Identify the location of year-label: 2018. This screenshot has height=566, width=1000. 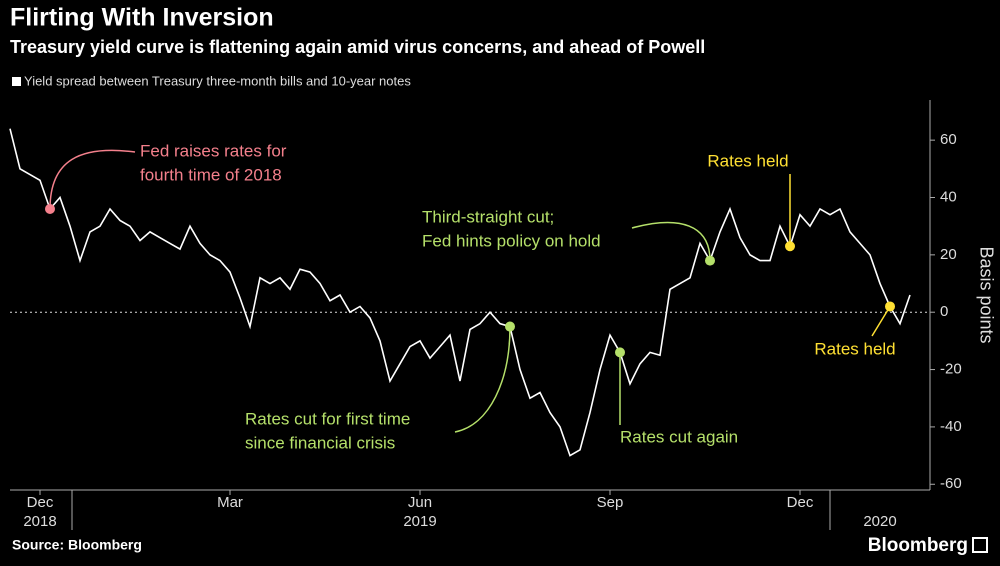
(39, 521).